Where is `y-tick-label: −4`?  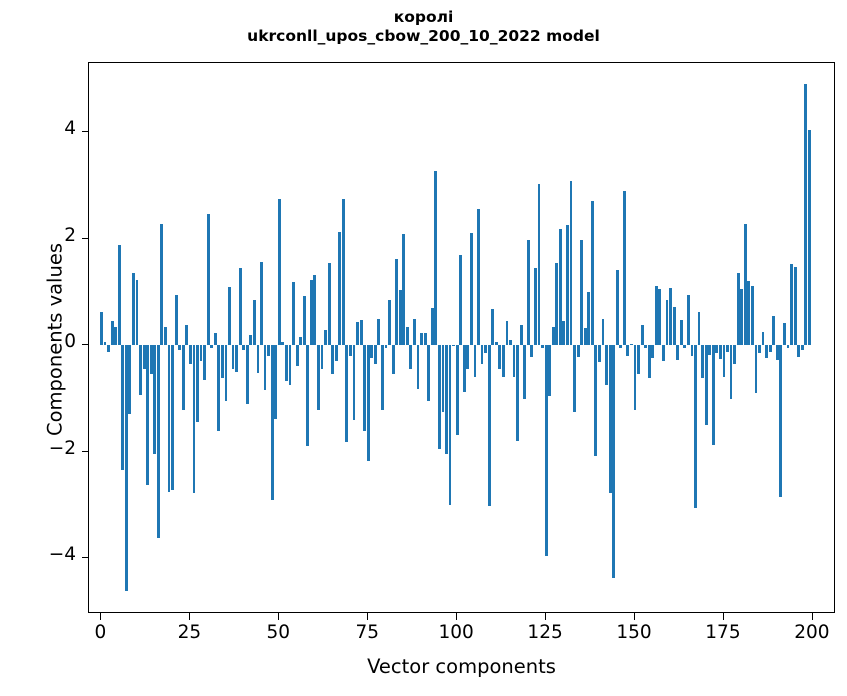
y-tick-label: −4 is located at coordinates (62, 555).